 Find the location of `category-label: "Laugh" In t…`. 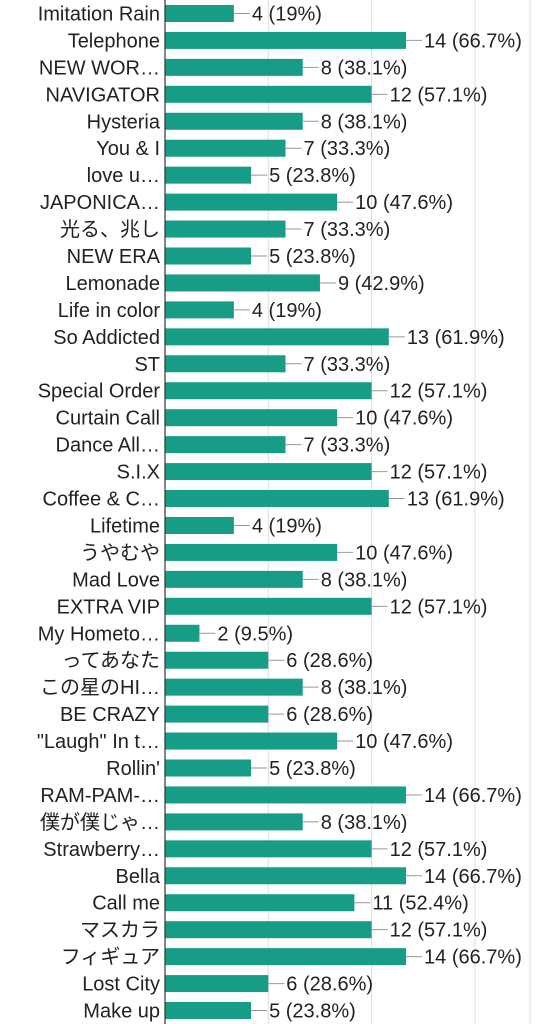

category-label: "Laugh" In t… is located at coordinates (98, 742).